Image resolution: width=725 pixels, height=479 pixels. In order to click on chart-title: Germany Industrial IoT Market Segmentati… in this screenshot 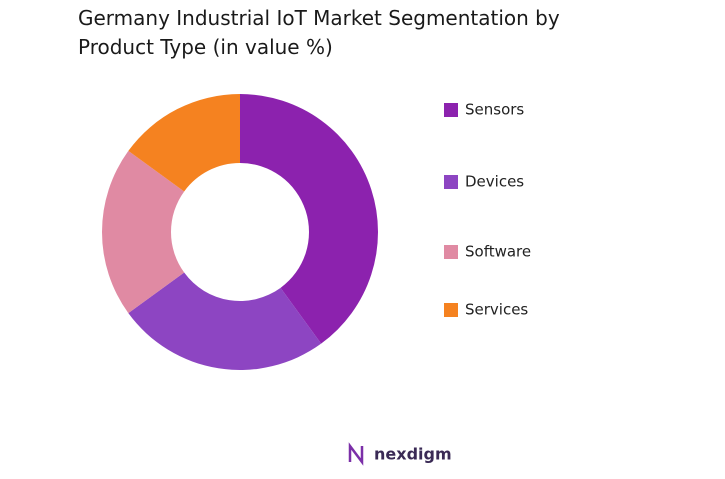, I will do `click(319, 32)`.